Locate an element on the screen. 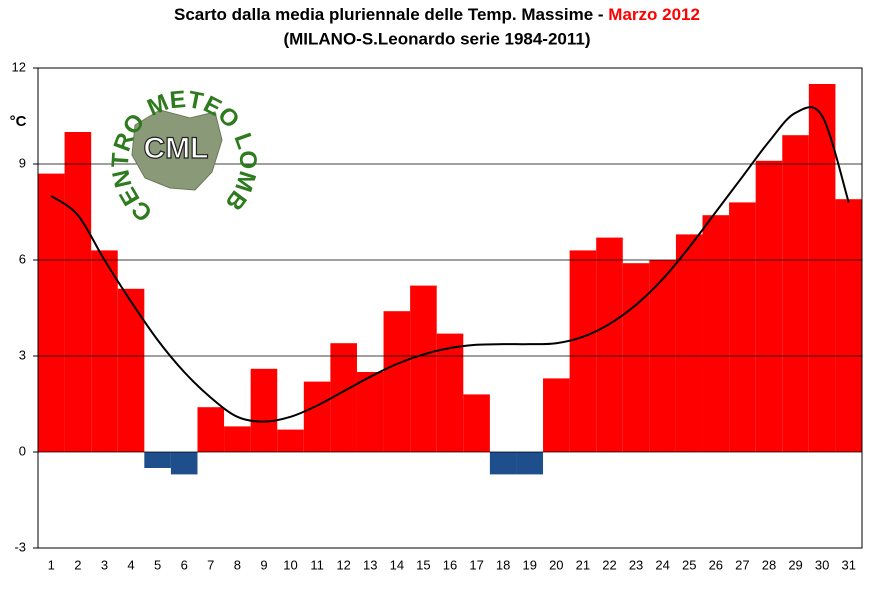  x-tick-label: 21 is located at coordinates (583, 564).